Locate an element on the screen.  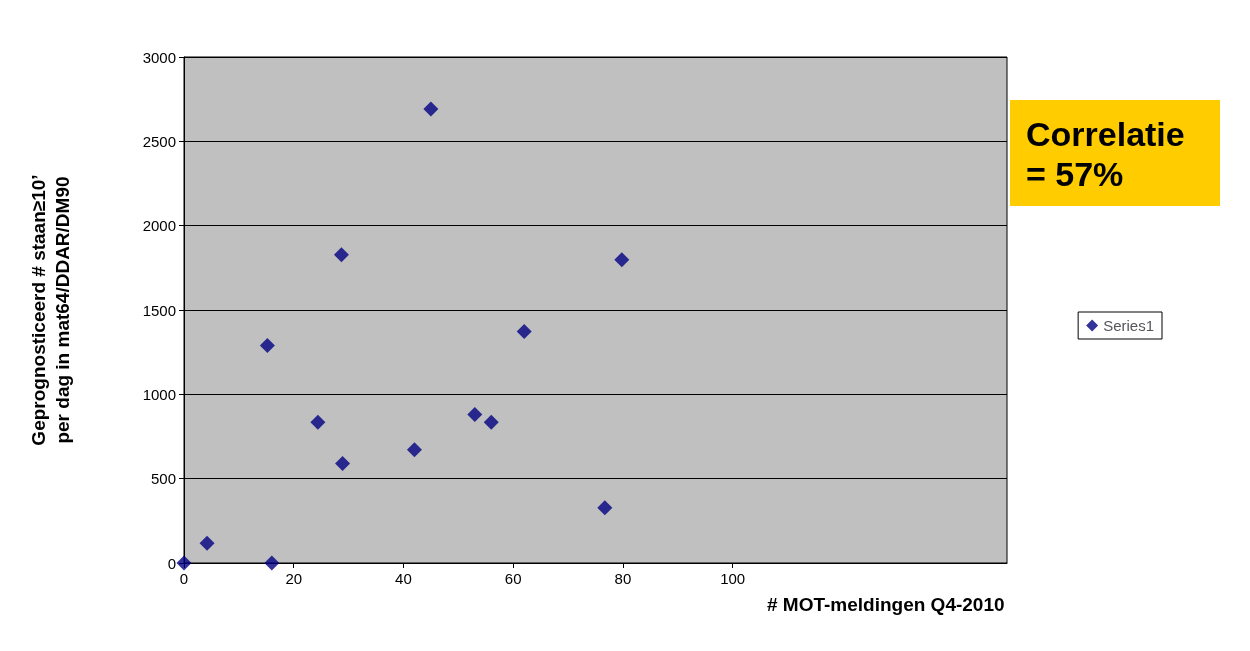
y-tick-label: 500 is located at coordinates (163, 479).